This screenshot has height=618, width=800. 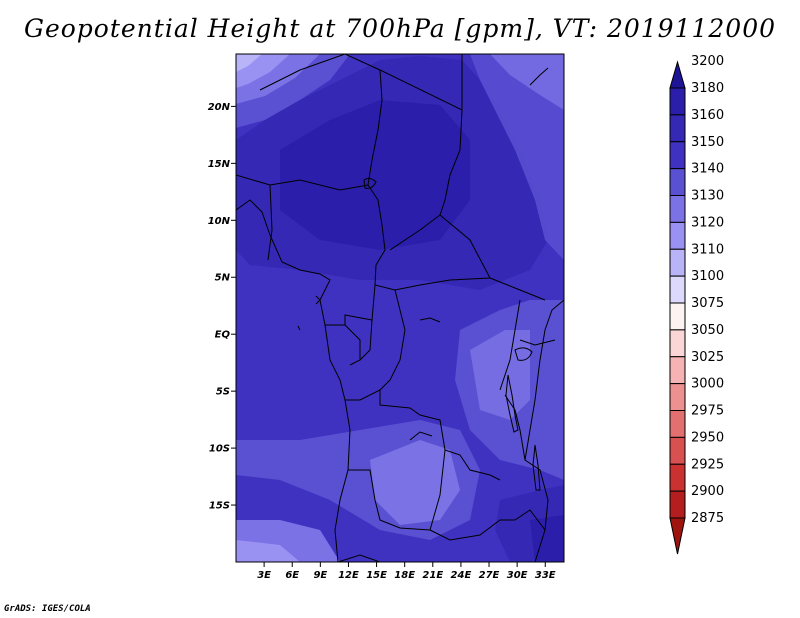 What do you see at coordinates (517, 157) in the screenshot?
I see `field-3140-northeast` at bounding box center [517, 157].